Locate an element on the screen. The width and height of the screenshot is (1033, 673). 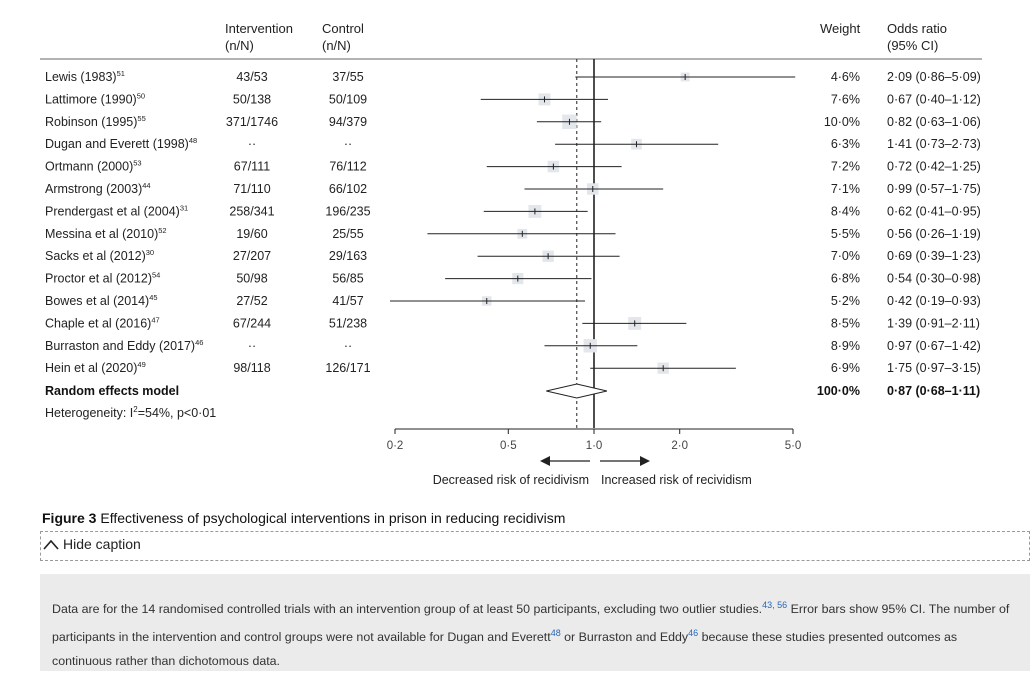
intervention-cell: 258/341 is located at coordinates (251, 211).